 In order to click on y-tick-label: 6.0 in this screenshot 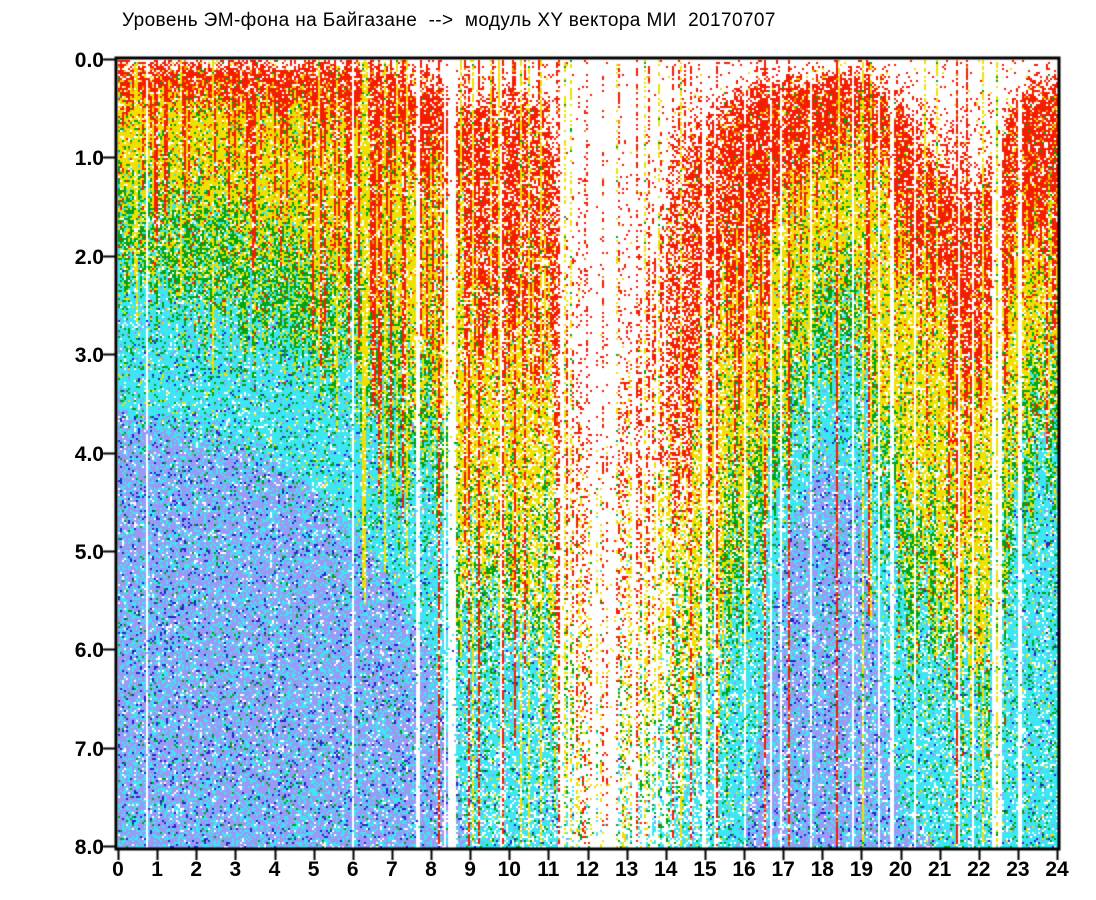, I will do `click(89, 651)`.